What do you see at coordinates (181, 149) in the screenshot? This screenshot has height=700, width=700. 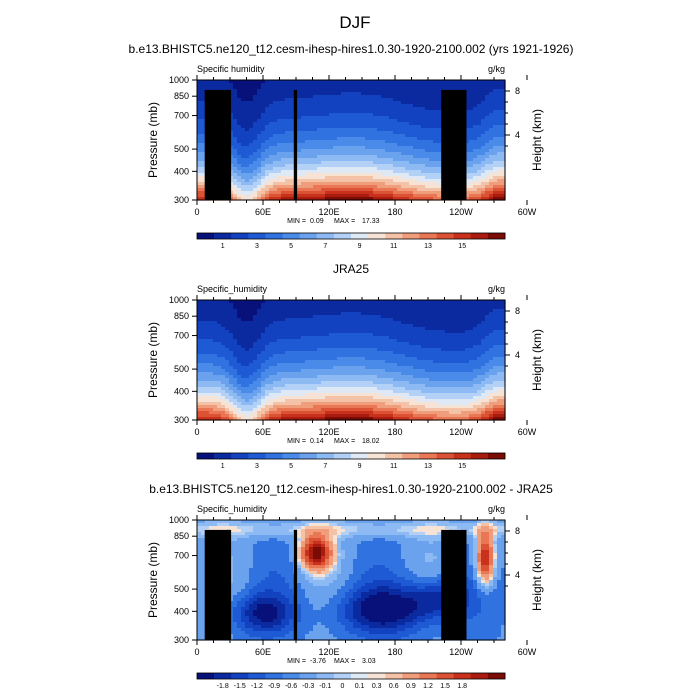 I see `y-tick-label: 500` at bounding box center [181, 149].